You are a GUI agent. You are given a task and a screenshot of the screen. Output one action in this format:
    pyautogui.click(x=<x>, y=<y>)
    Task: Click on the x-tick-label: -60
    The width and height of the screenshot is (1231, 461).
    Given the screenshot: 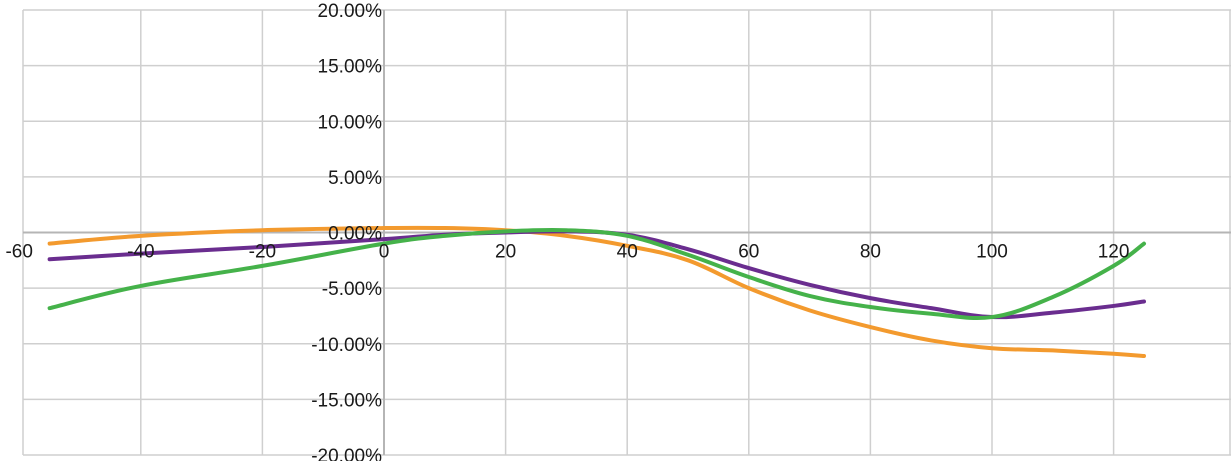 What is the action you would take?
    pyautogui.click(x=18, y=252)
    